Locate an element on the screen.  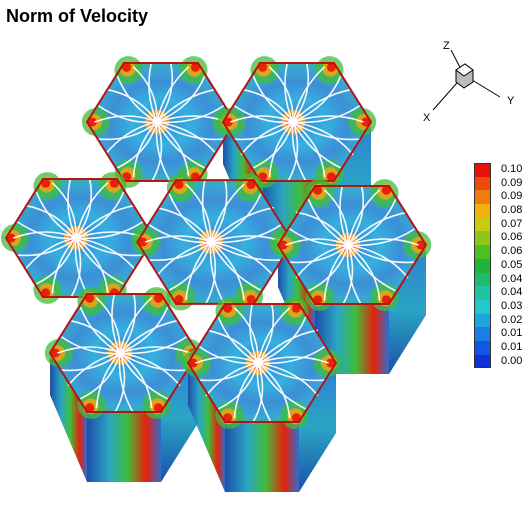
axis-label-x: X is located at coordinates (427, 118).